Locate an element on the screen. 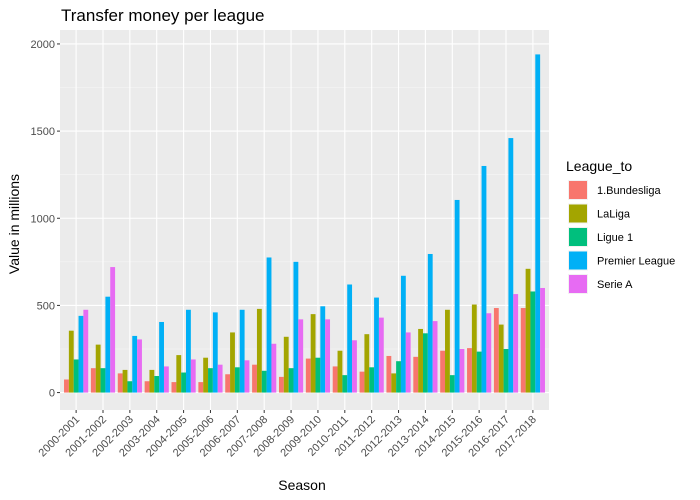  bar-laliga-2001-2002 is located at coordinates (98, 368).